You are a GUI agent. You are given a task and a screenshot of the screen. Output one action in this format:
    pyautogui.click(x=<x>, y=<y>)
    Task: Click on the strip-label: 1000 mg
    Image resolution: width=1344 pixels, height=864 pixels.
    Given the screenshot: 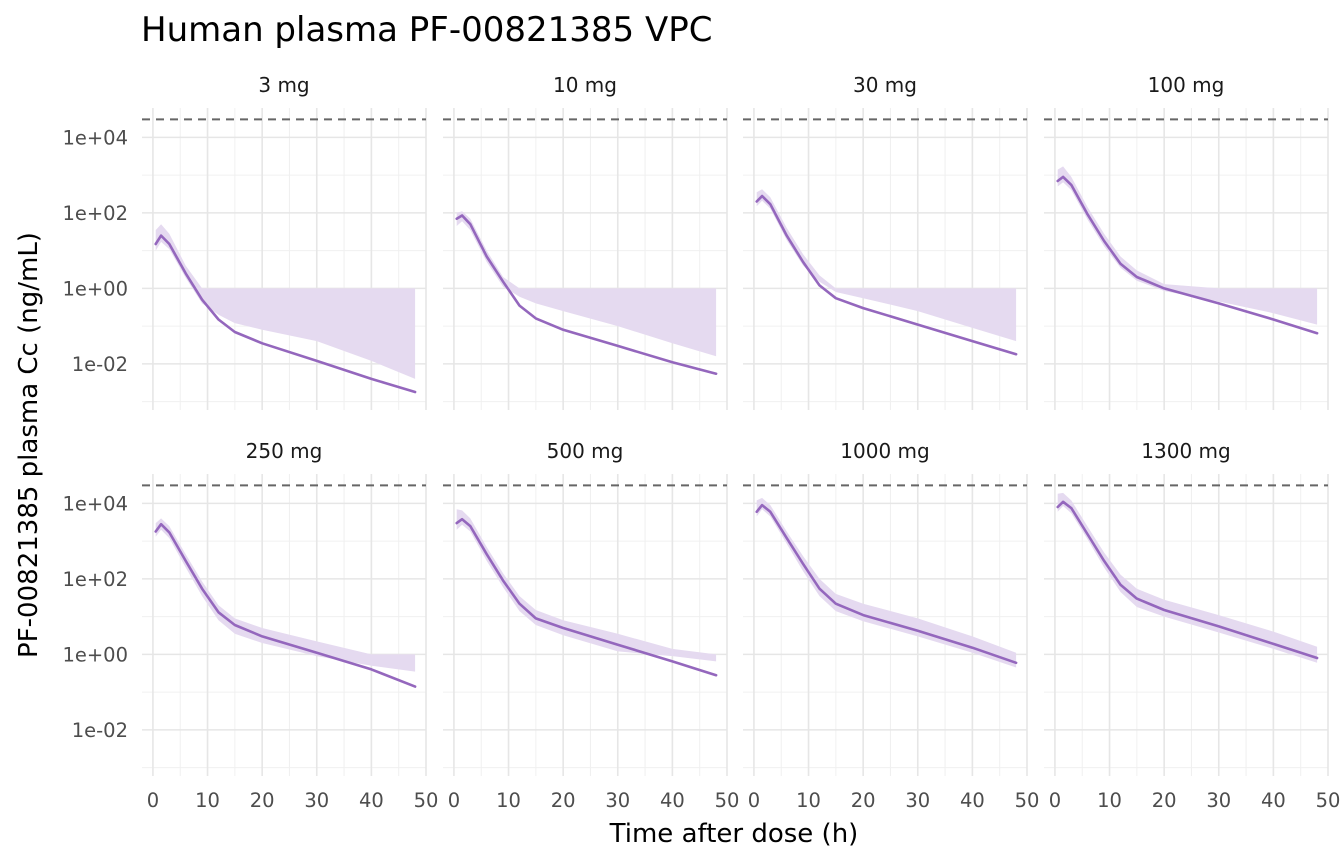 What is the action you would take?
    pyautogui.click(x=884, y=451)
    